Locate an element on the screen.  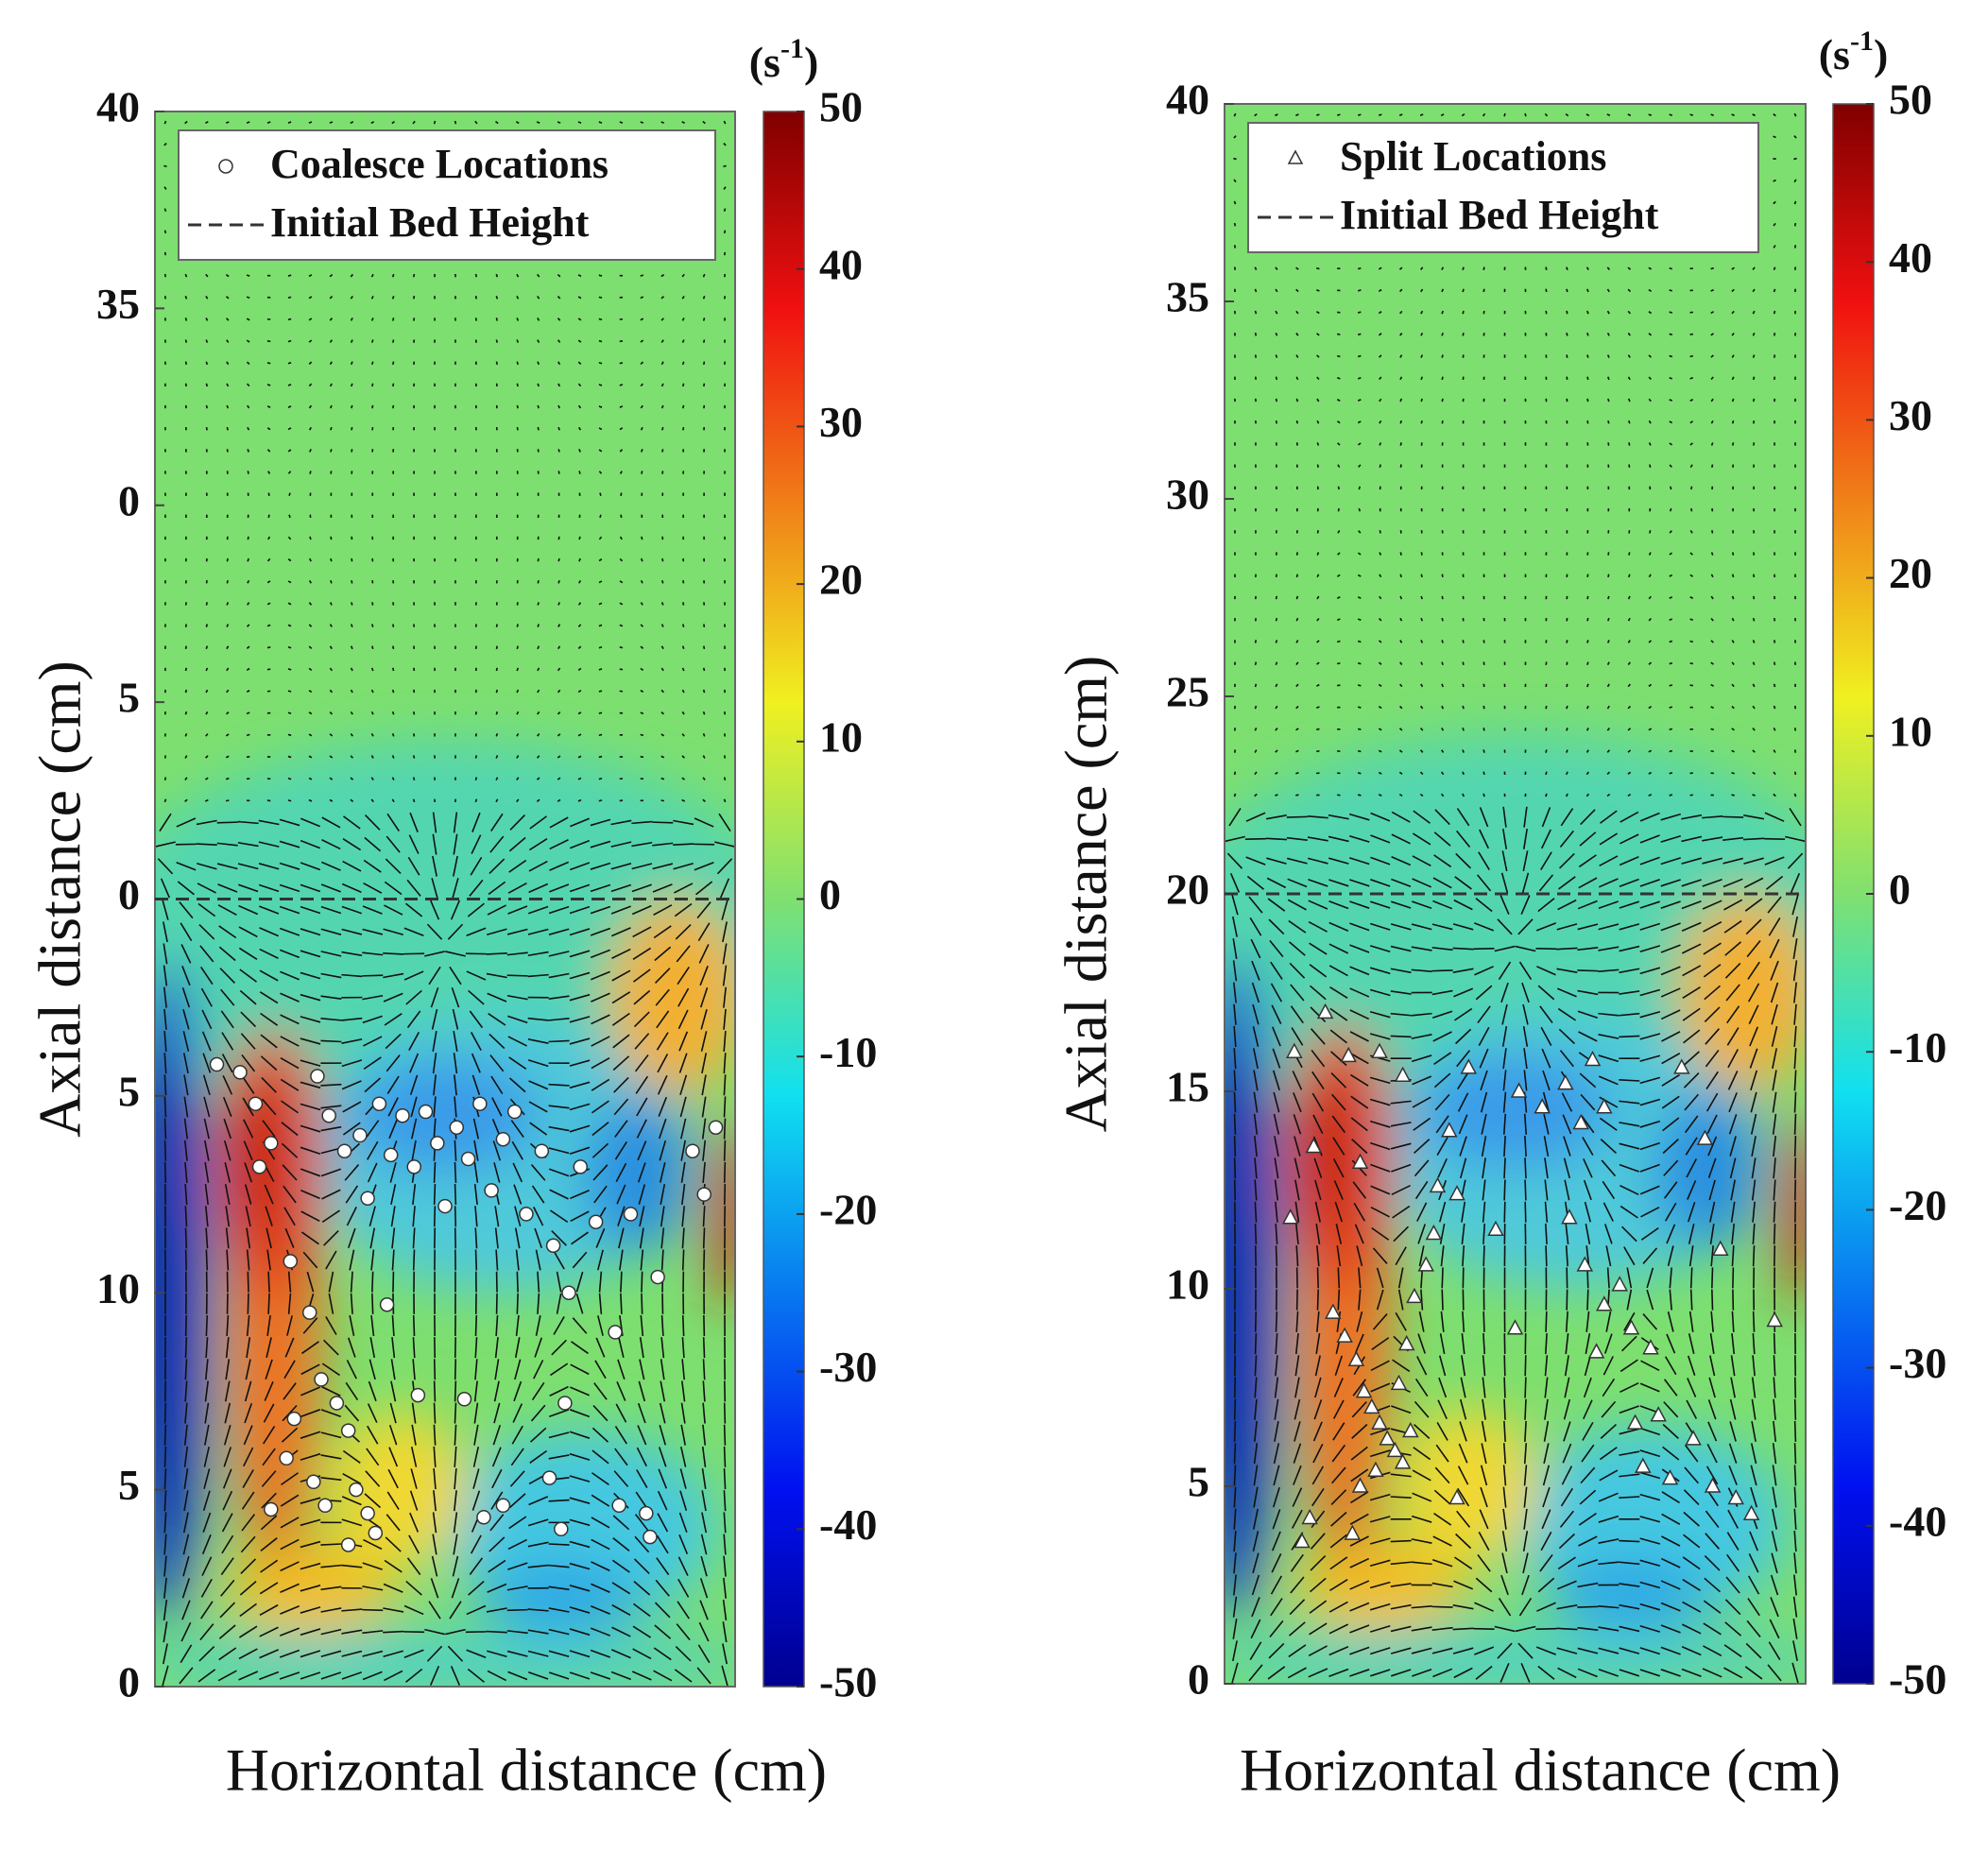
colorbar-tick-label: -10 is located at coordinates (848, 1052).